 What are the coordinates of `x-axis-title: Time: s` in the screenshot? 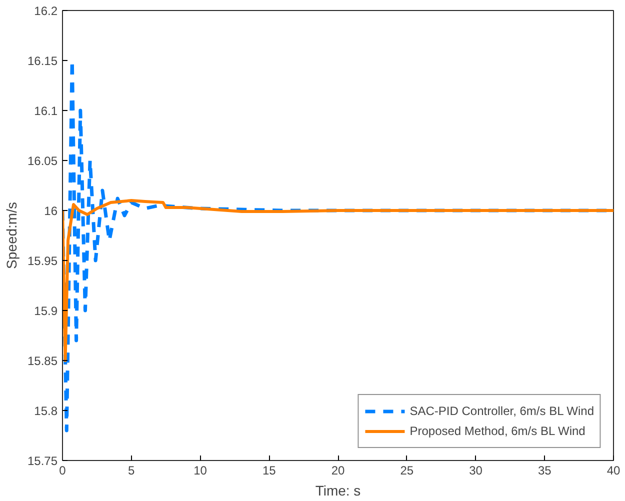 It's located at (338, 490).